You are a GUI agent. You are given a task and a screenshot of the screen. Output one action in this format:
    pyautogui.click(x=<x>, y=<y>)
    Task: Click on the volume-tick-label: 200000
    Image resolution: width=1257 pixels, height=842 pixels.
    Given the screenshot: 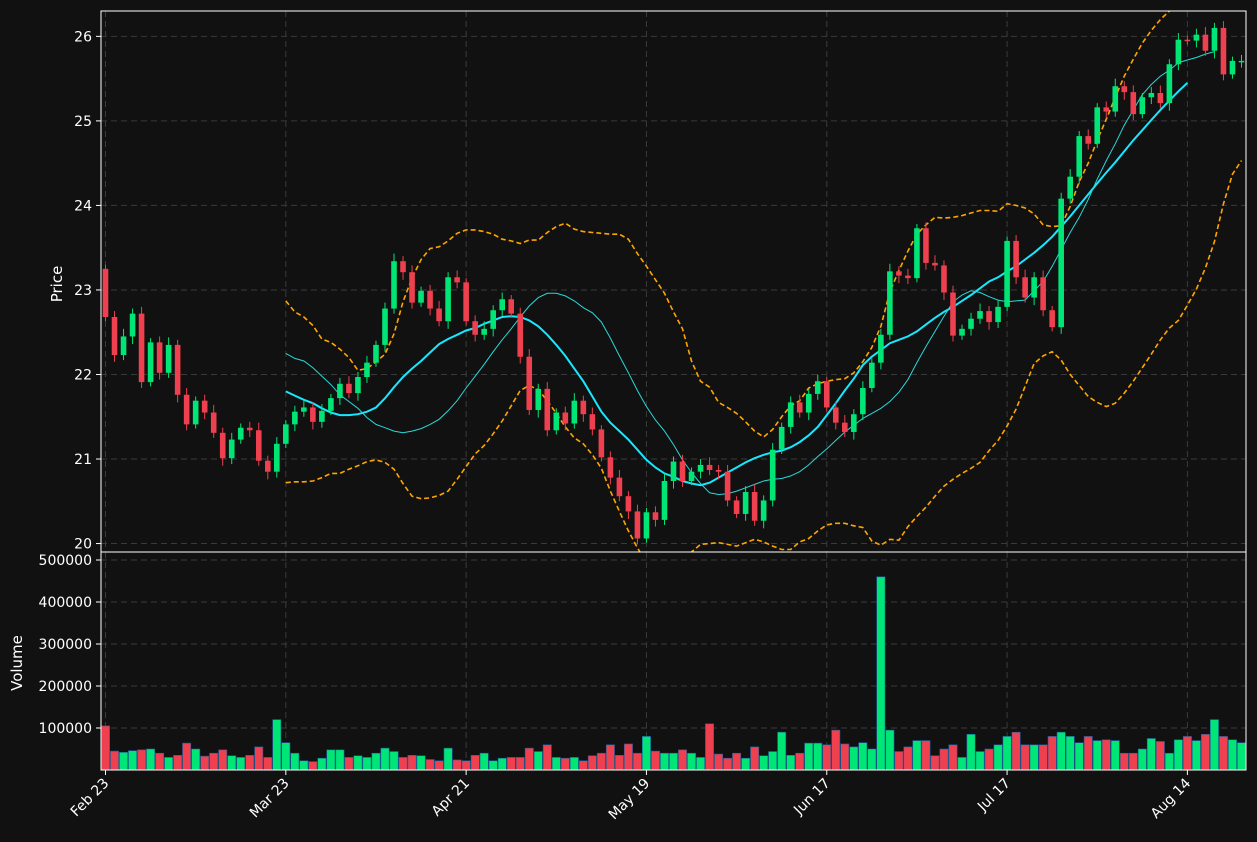 What is the action you would take?
    pyautogui.click(x=65, y=687)
    